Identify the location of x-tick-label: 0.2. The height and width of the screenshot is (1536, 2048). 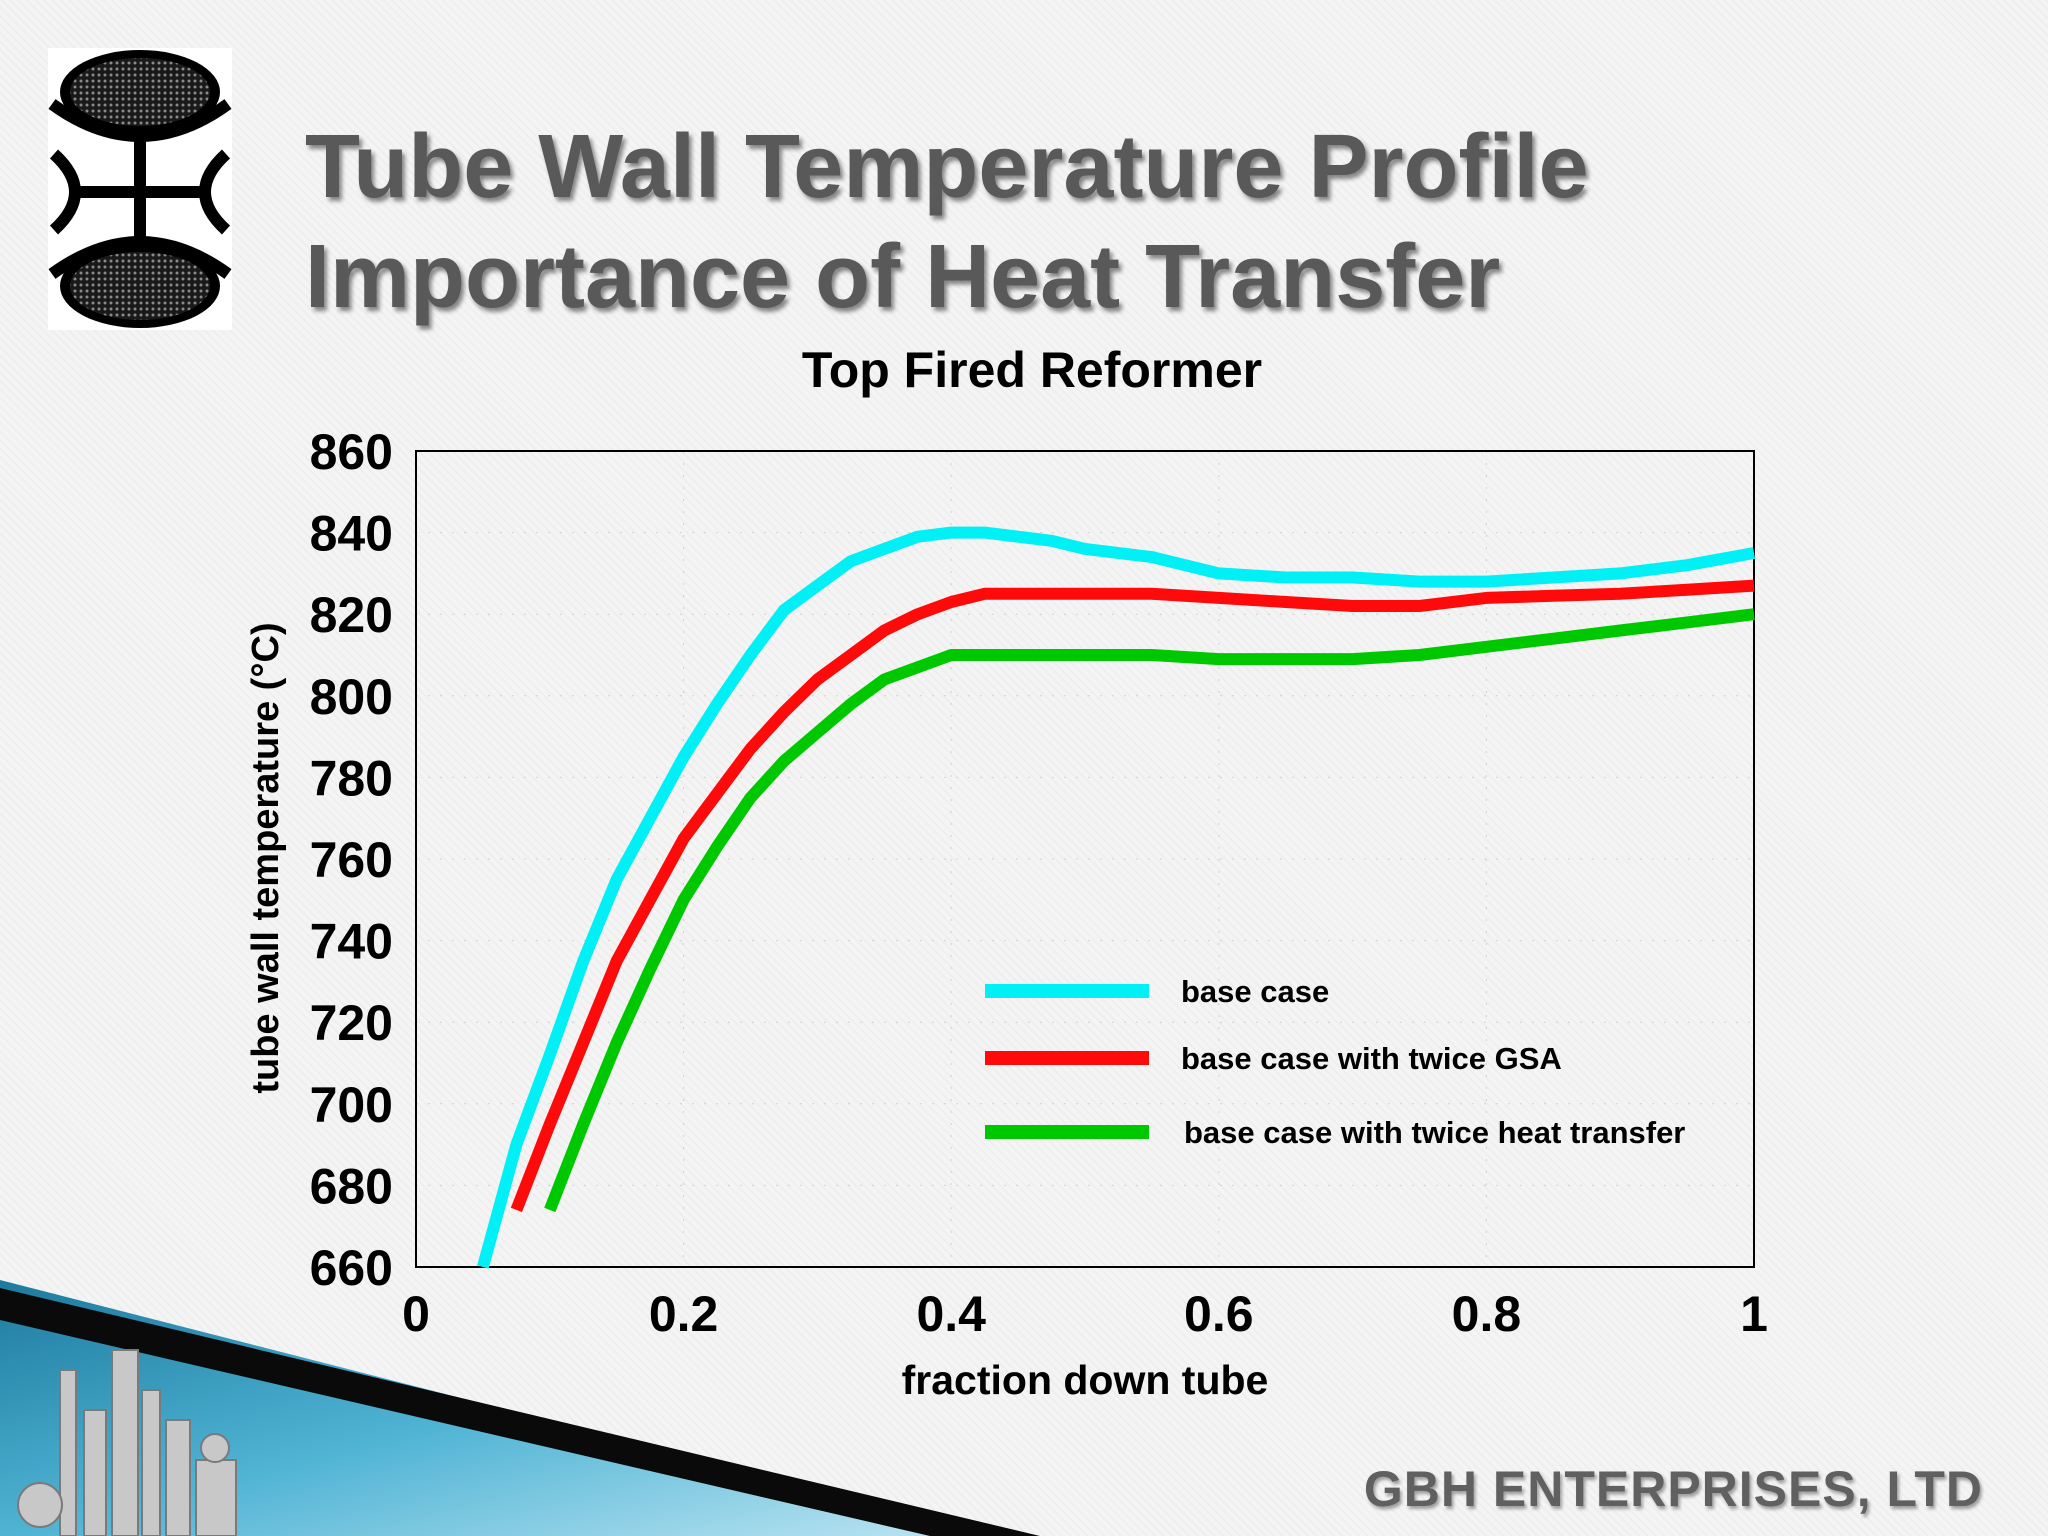
(684, 1314).